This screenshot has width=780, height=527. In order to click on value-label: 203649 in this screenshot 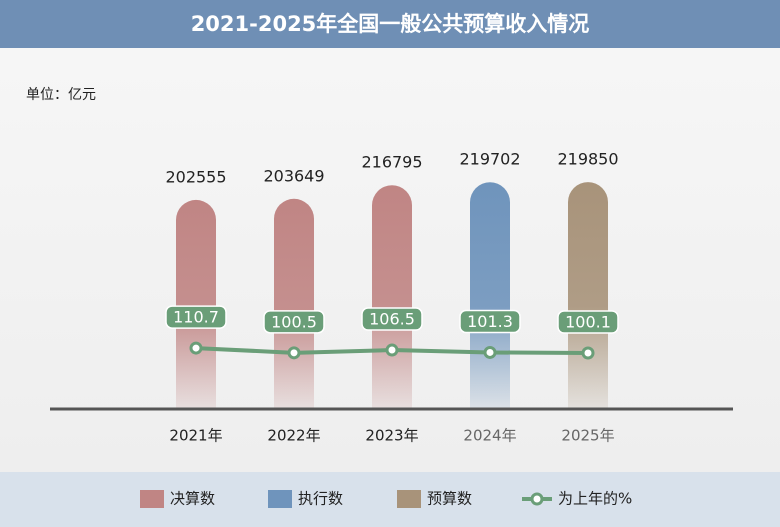, I will do `click(293, 175)`.